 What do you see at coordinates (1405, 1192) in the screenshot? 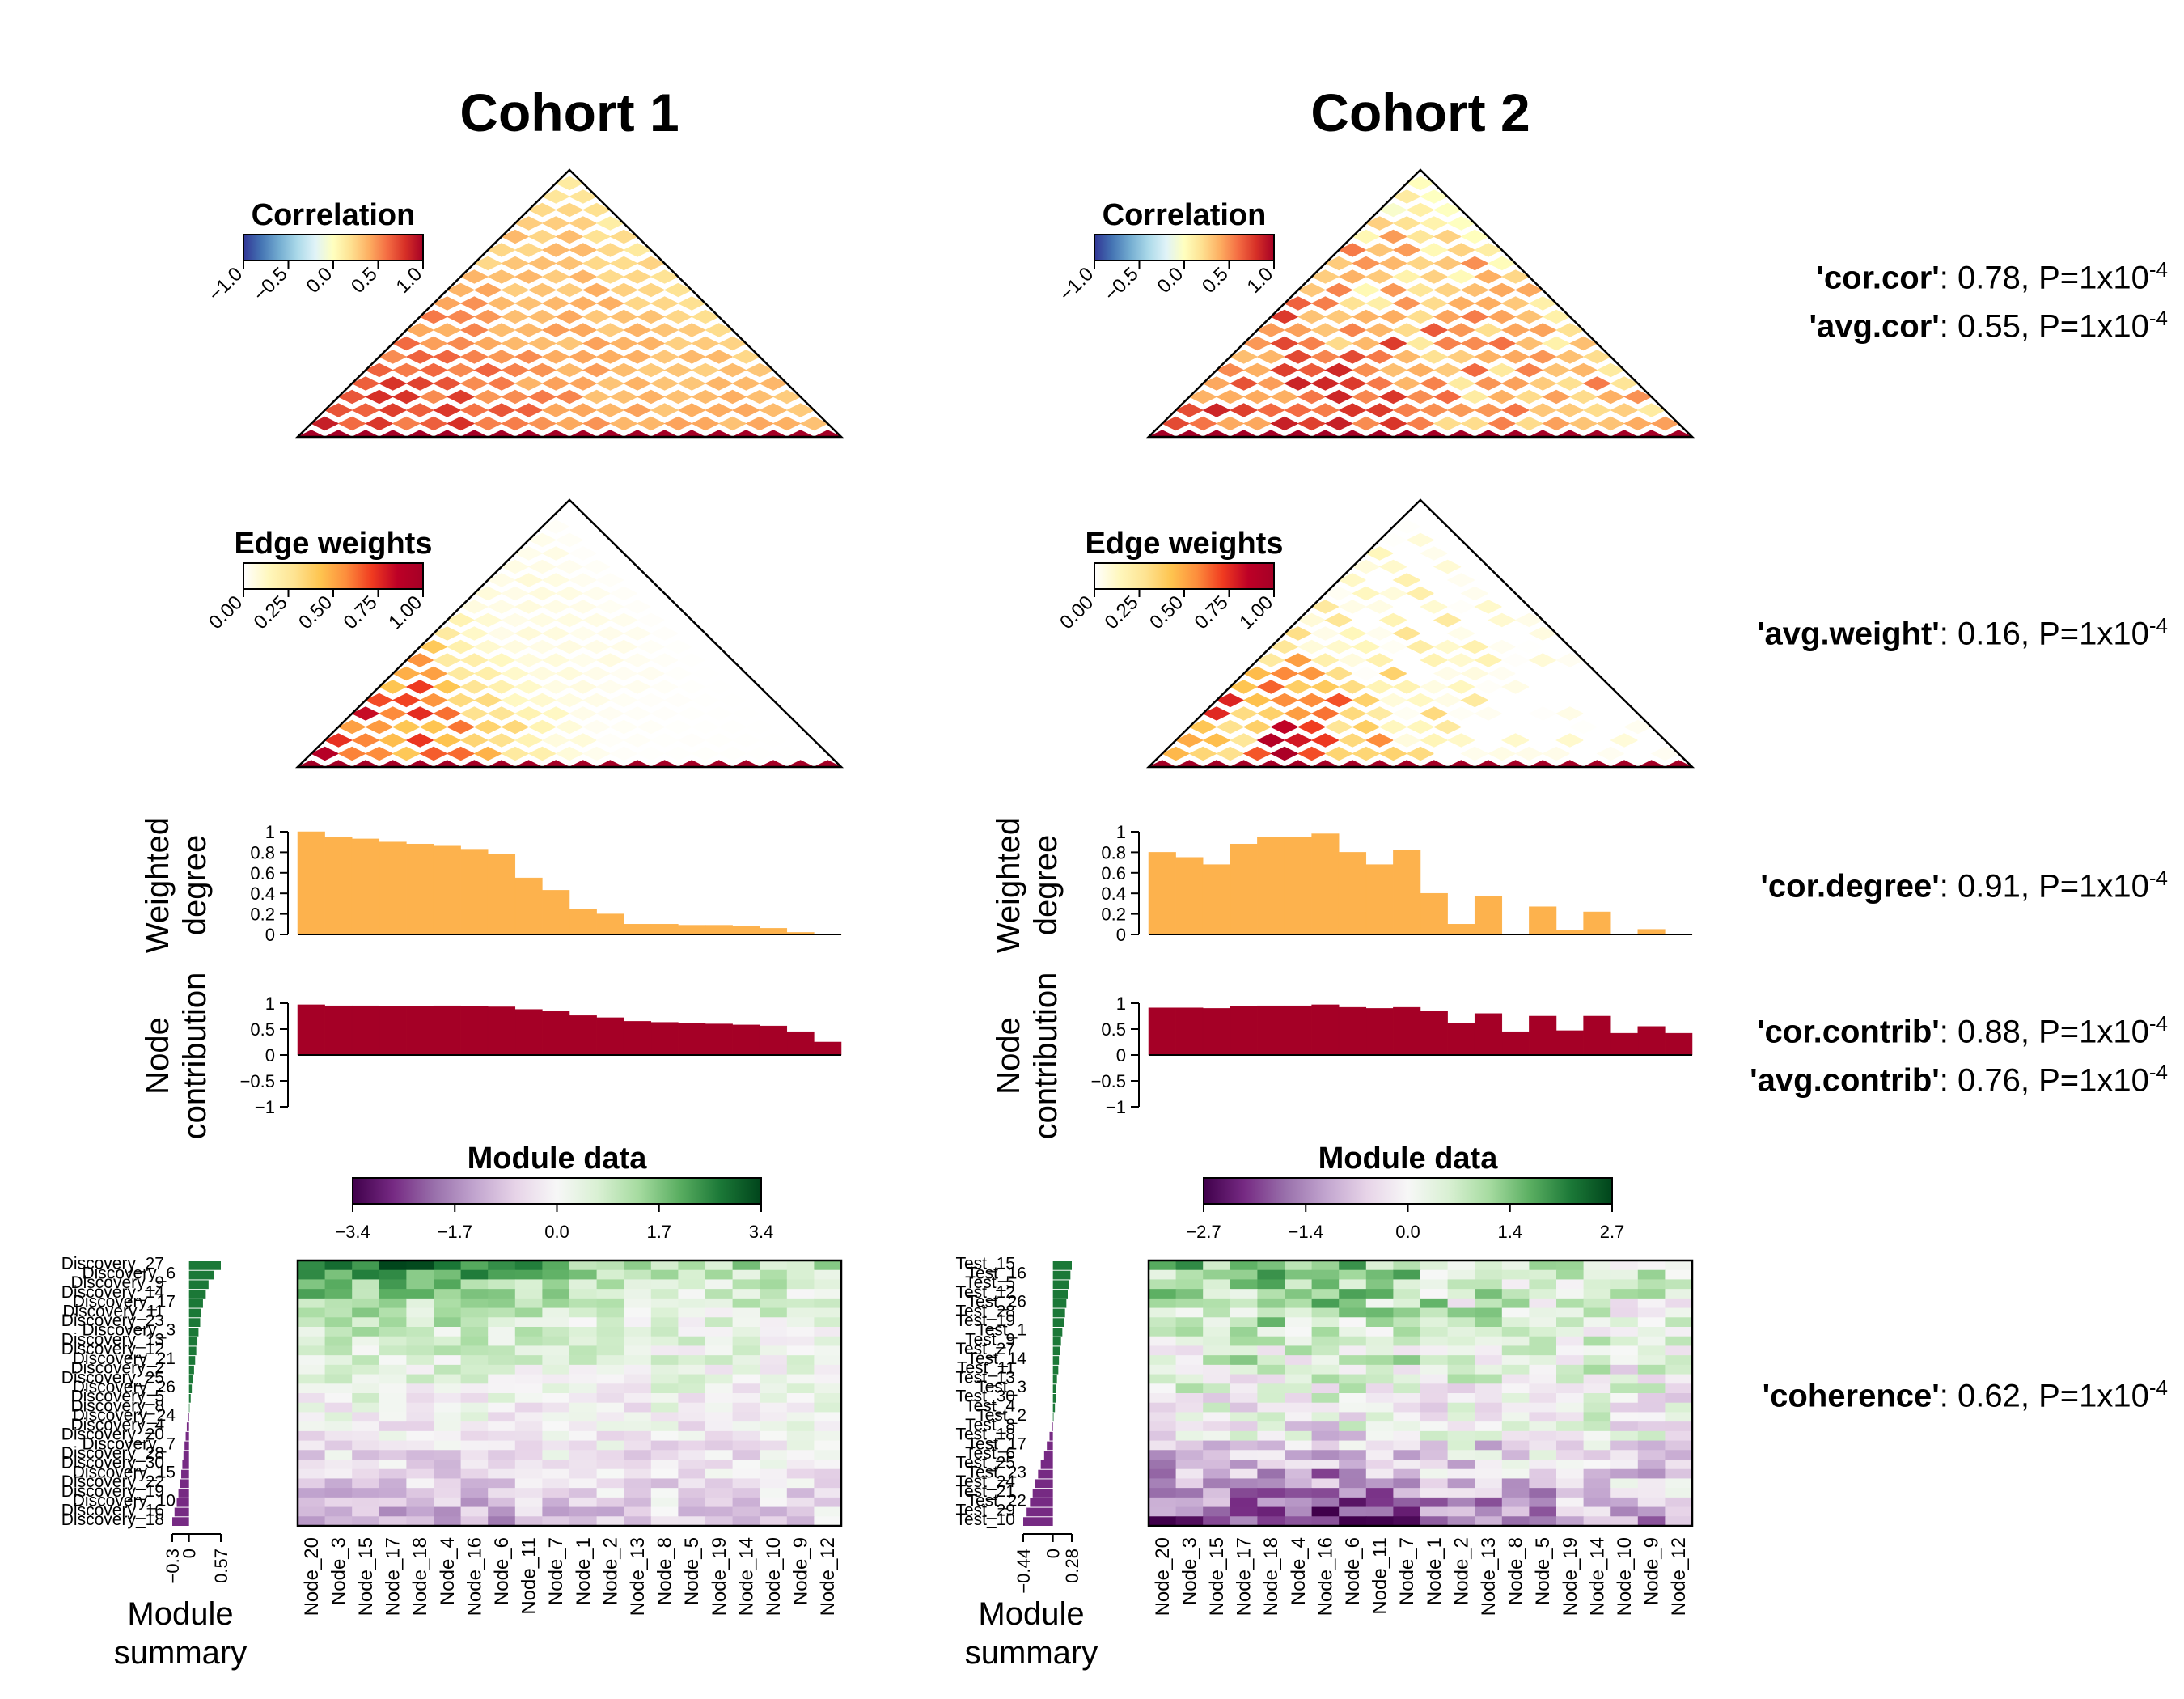
I see `legend-module-data-2: Module data−2.7 −1.4 0.0 1.4 2.7` at bounding box center [1405, 1192].